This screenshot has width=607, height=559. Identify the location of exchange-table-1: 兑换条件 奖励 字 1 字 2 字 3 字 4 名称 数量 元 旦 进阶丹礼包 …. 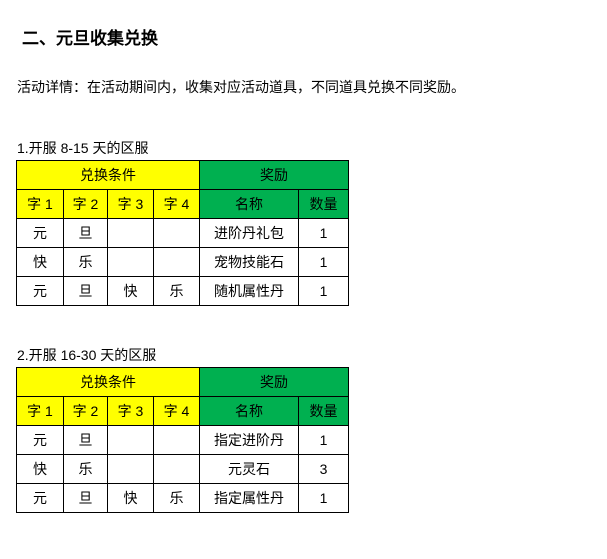
(182, 233).